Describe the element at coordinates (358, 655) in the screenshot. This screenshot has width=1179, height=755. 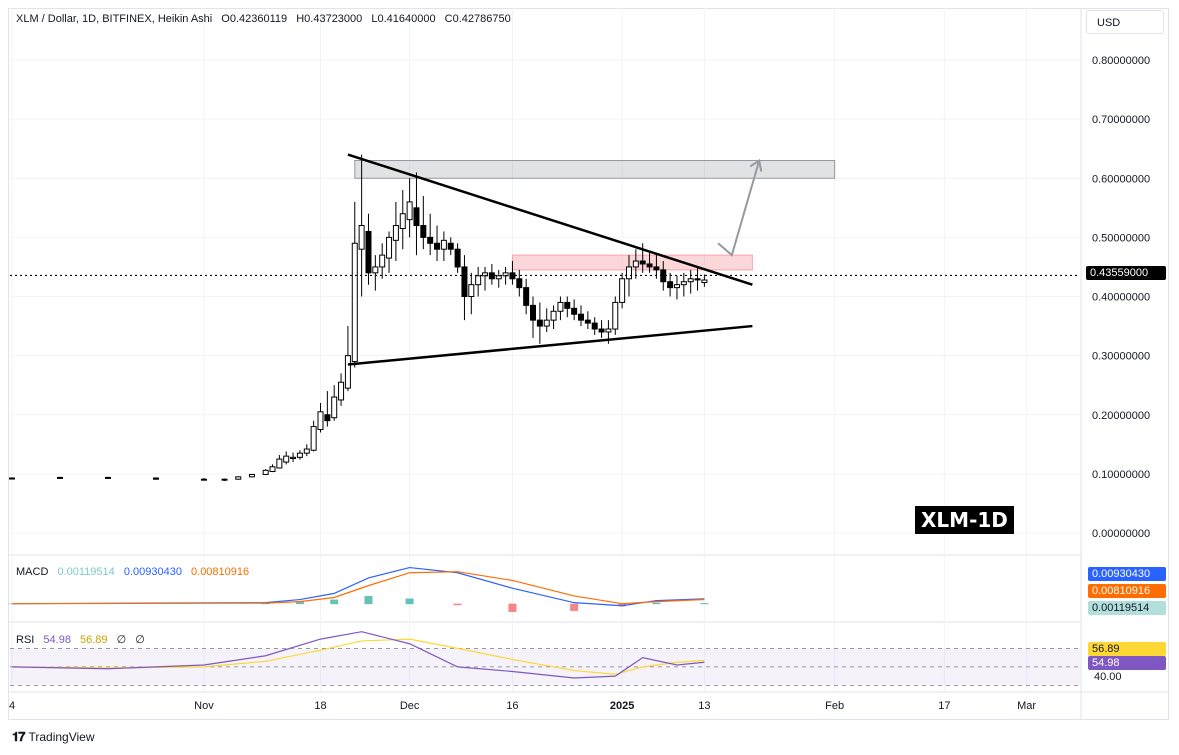
I see `rsi-line` at that location.